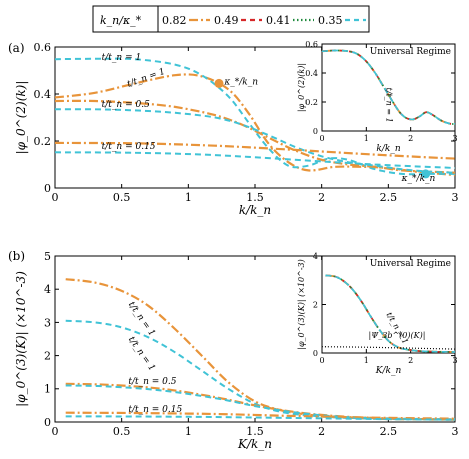  I want to click on legend: k_n/κ_* 0.82 0.49 0.41 0.35, so click(231, 19).